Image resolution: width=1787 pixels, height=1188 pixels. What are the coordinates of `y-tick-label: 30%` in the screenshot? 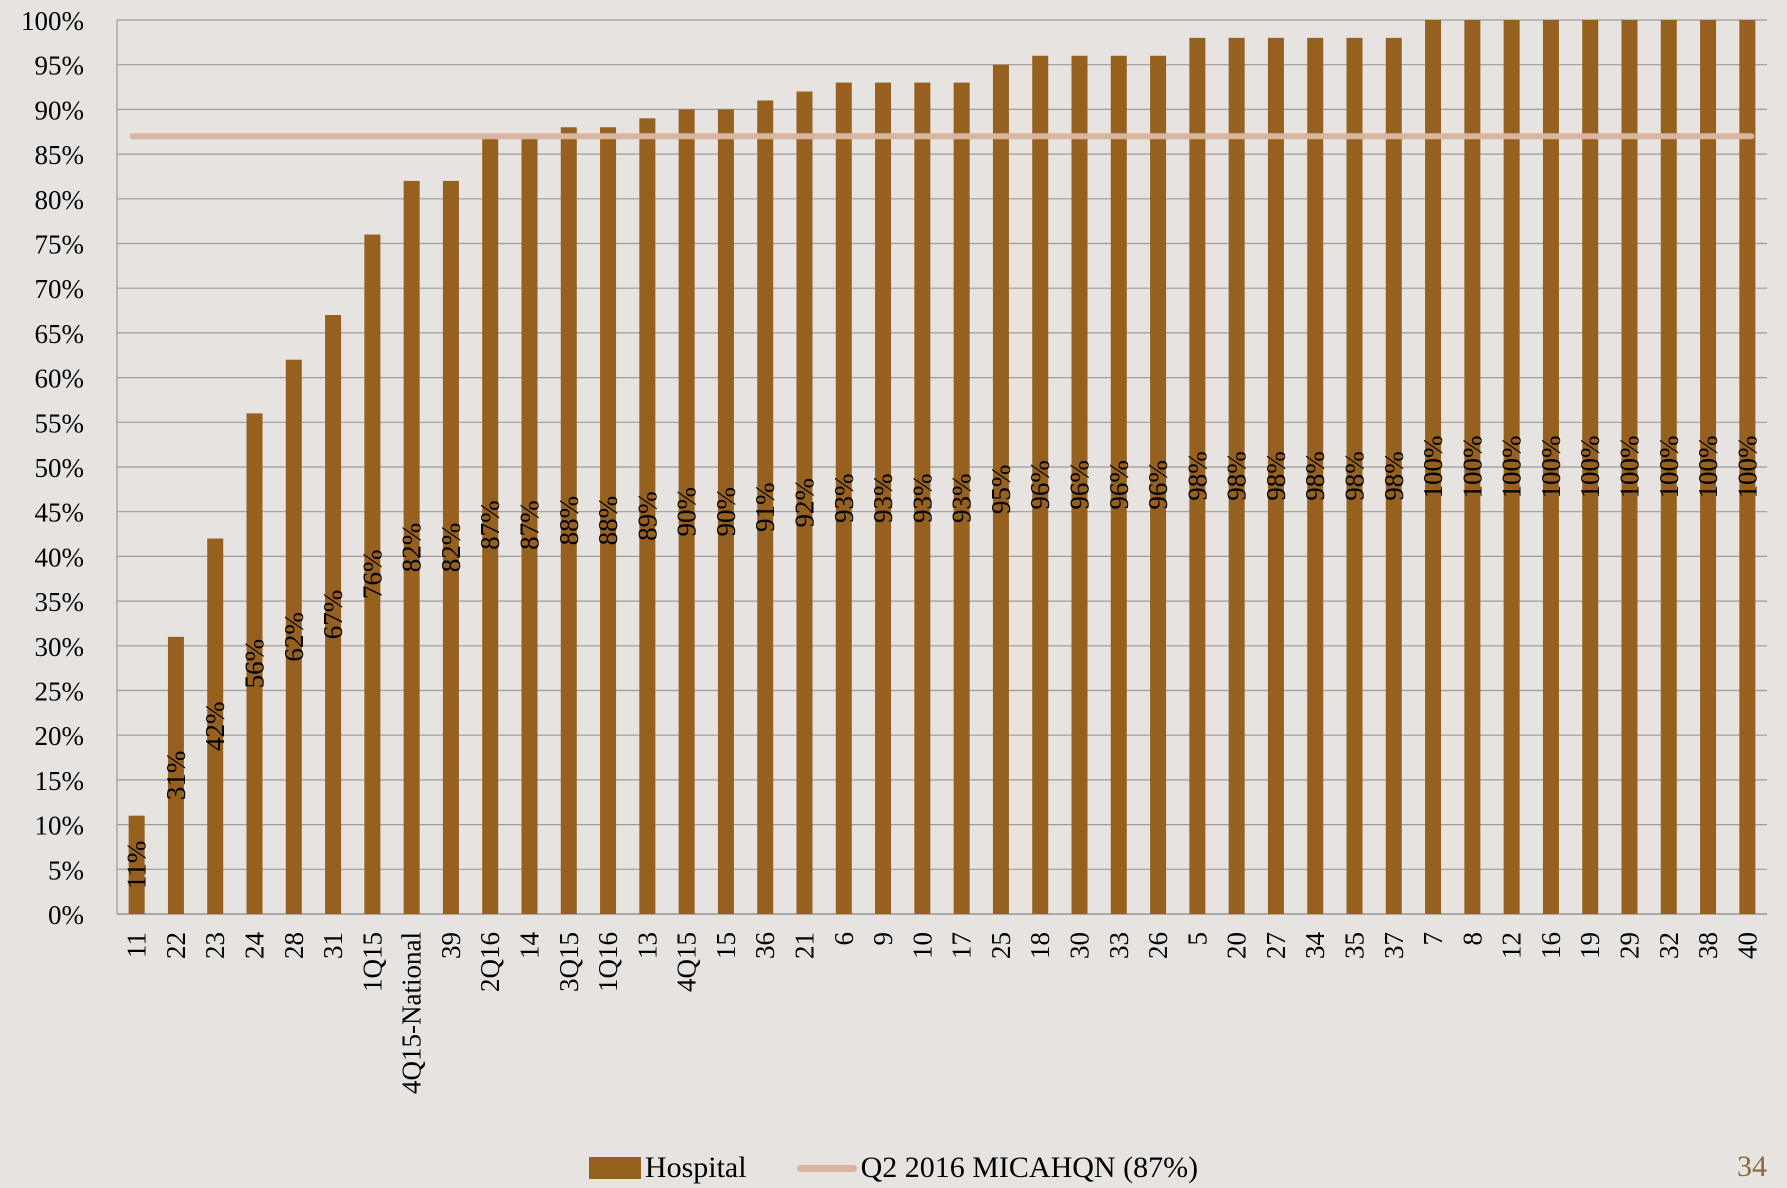 It's located at (60, 647).